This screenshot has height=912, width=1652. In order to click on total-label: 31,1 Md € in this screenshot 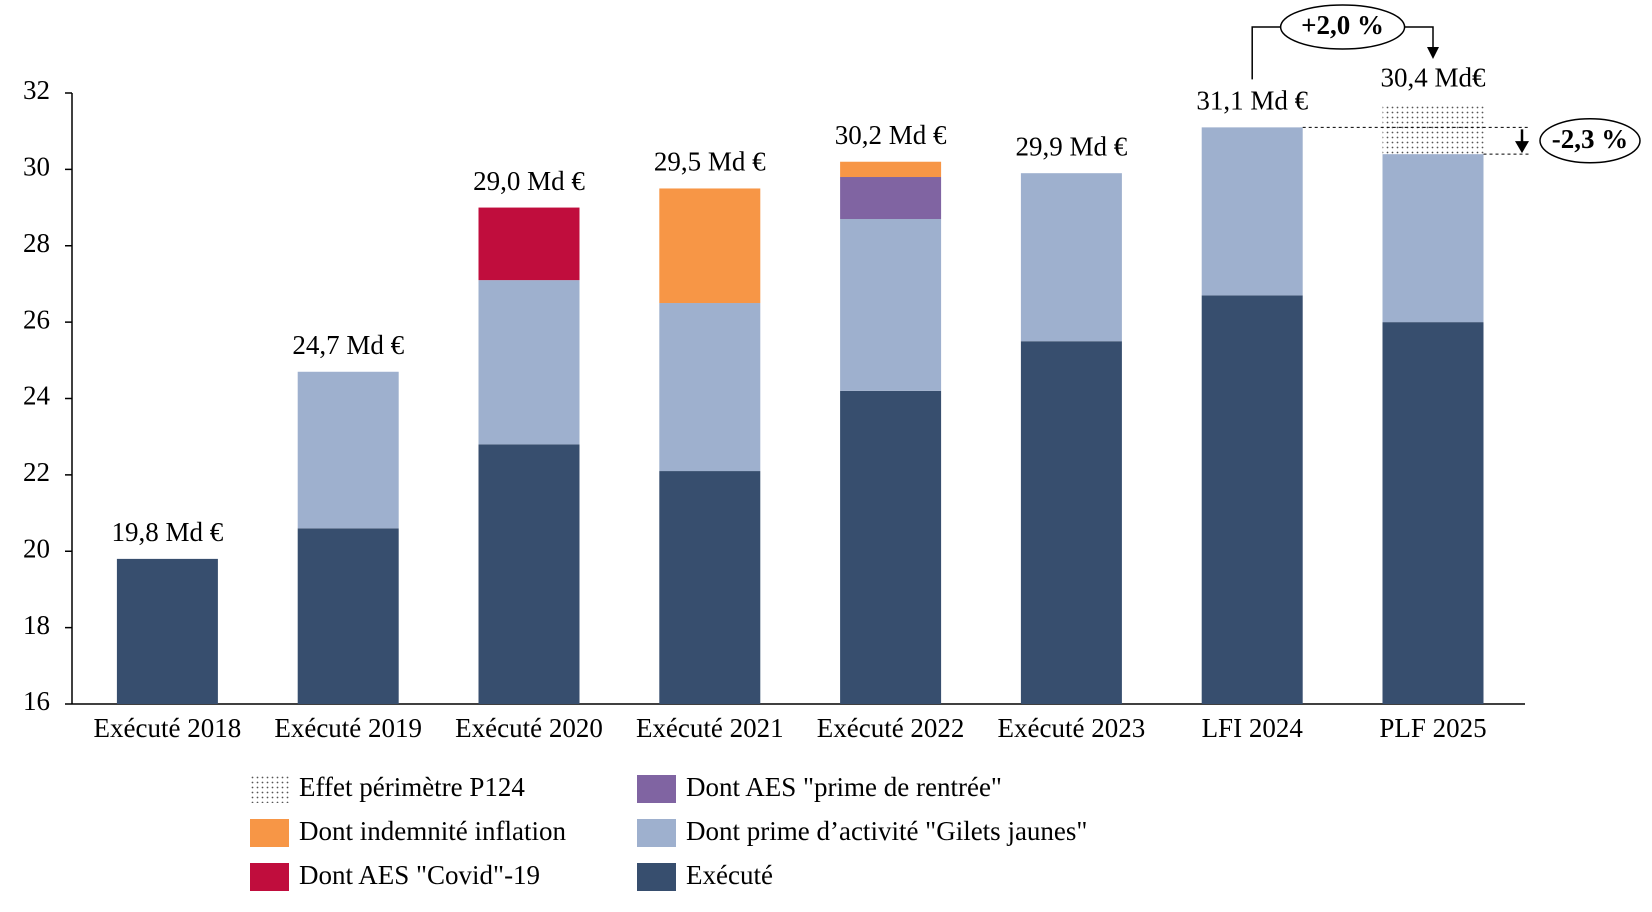, I will do `click(1252, 101)`.